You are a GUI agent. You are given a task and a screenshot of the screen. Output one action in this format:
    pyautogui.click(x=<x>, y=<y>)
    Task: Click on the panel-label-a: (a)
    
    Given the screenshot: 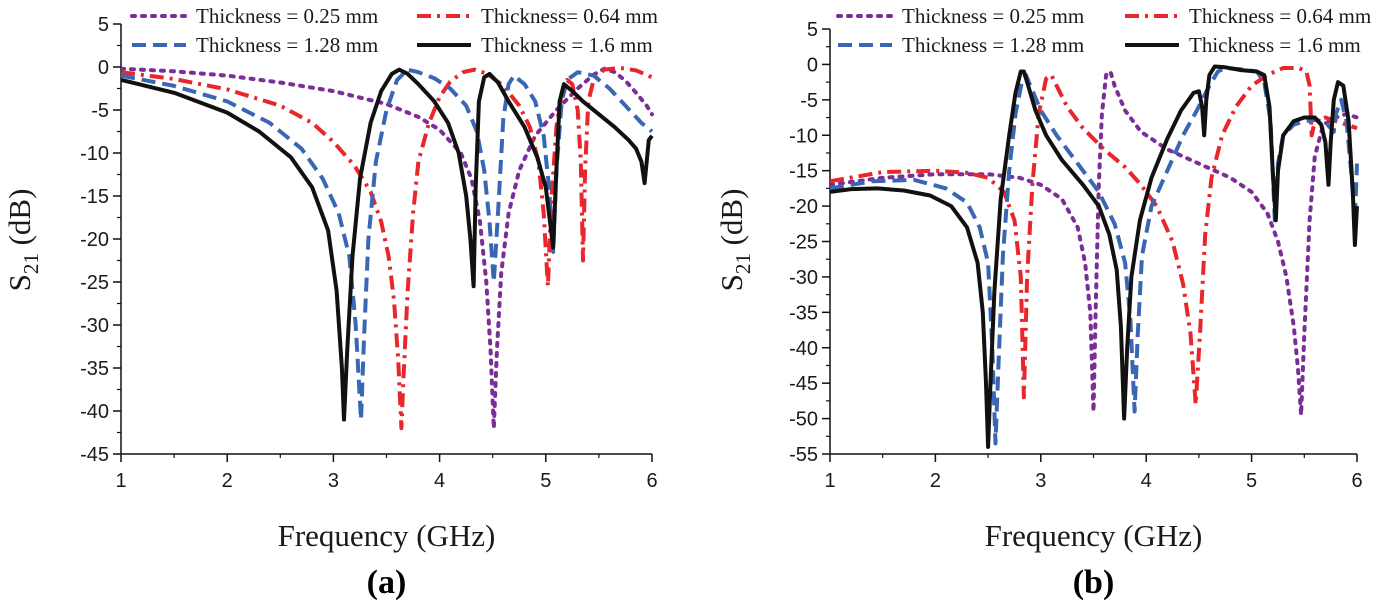 What is the action you would take?
    pyautogui.click(x=387, y=582)
    